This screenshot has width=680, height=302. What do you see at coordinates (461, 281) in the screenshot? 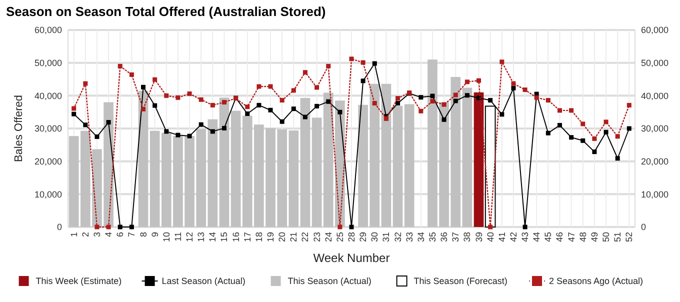
I see `legend-label: This Season (Forecast)` at bounding box center [461, 281].